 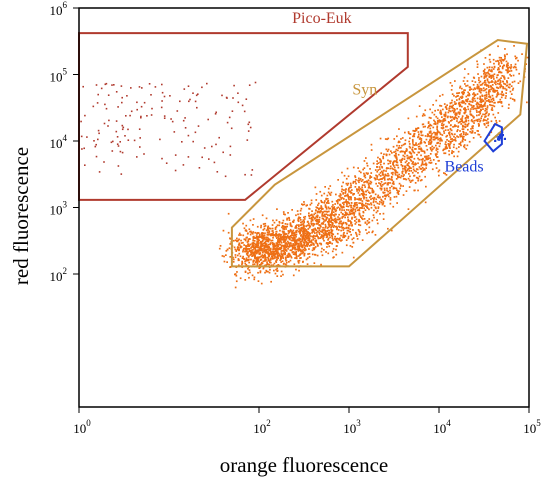 What do you see at coordinates (82, 427) in the screenshot?
I see `x-tick-label: 100` at bounding box center [82, 427].